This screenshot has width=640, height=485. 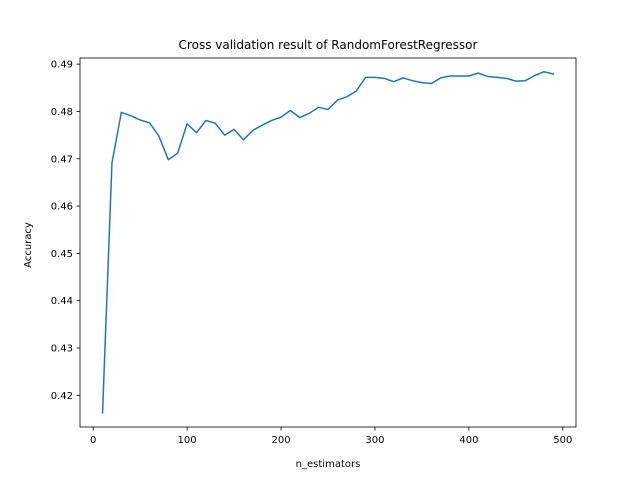 I want to click on y-tick-label: 0.42, so click(x=62, y=396).